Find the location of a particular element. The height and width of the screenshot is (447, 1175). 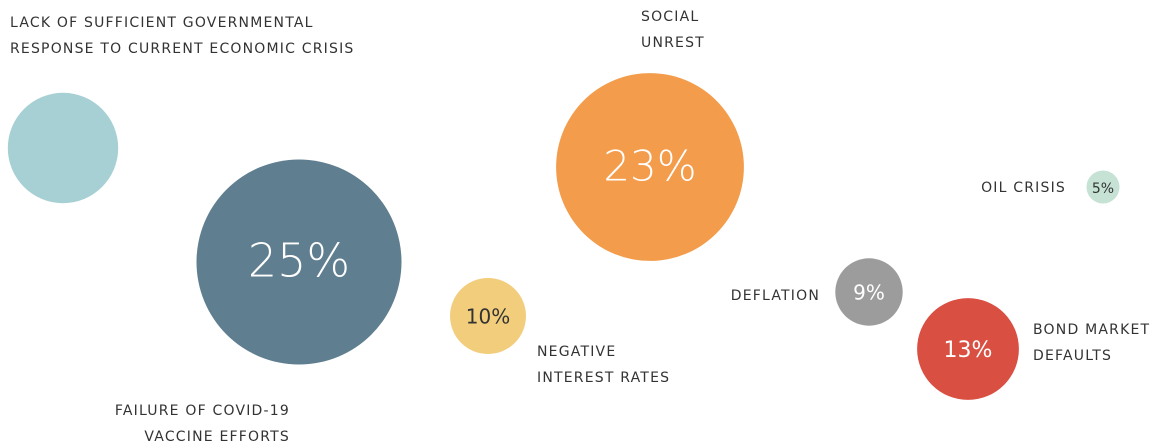

category-label: FAILURE OF COVID-19 is located at coordinates (202, 411).